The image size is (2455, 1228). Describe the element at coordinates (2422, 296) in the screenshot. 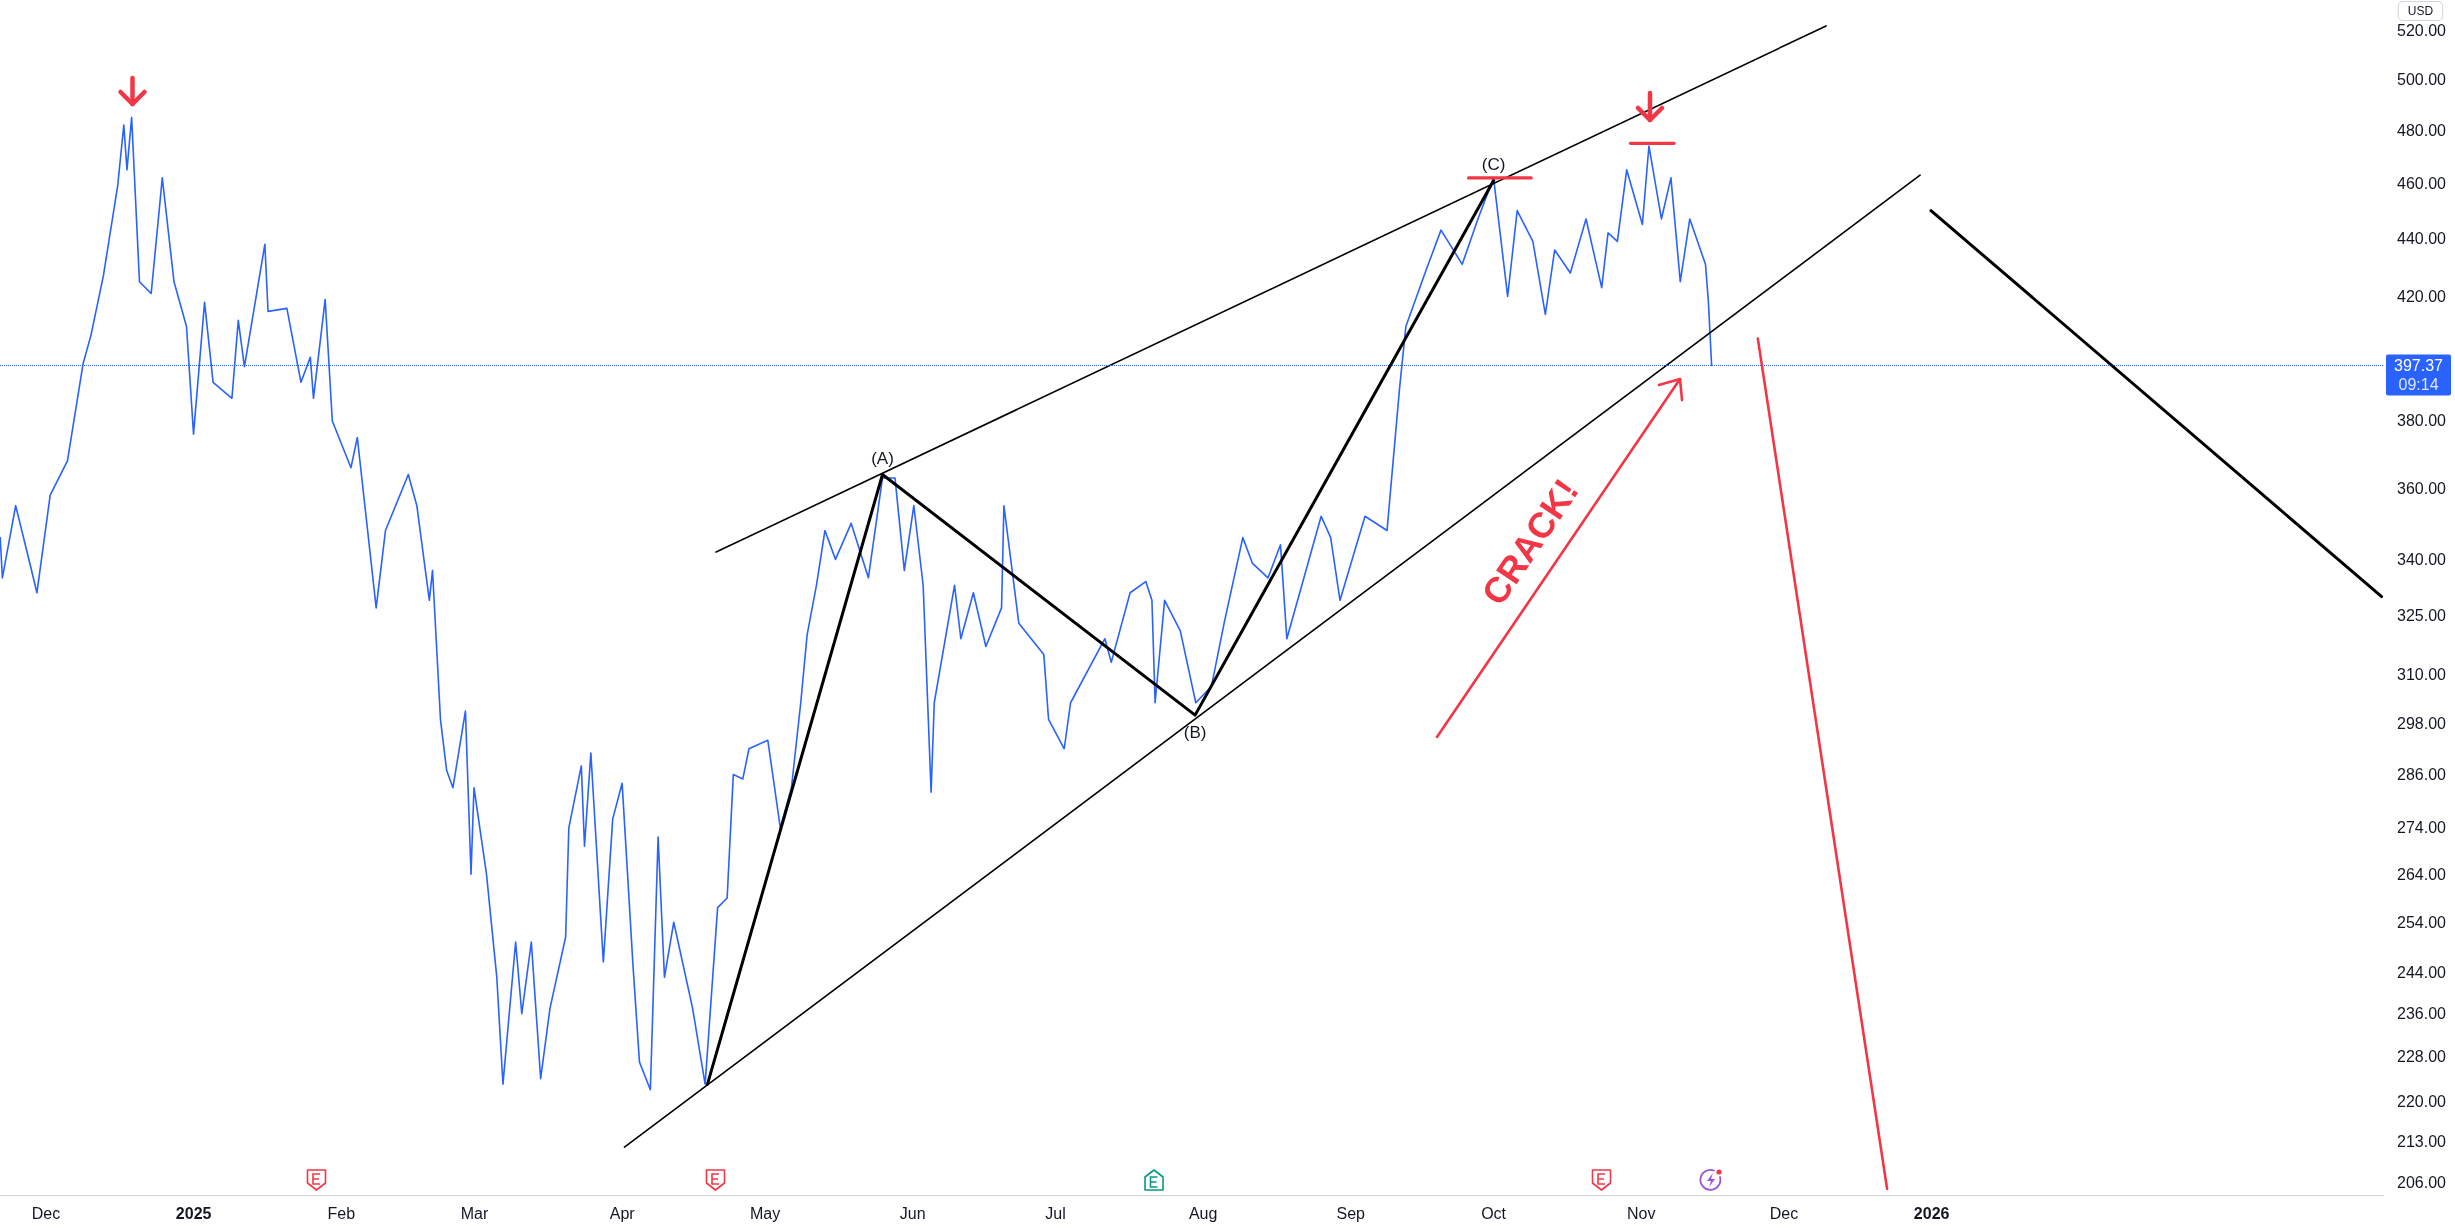

I see `y-tick-label: 420.00` at that location.